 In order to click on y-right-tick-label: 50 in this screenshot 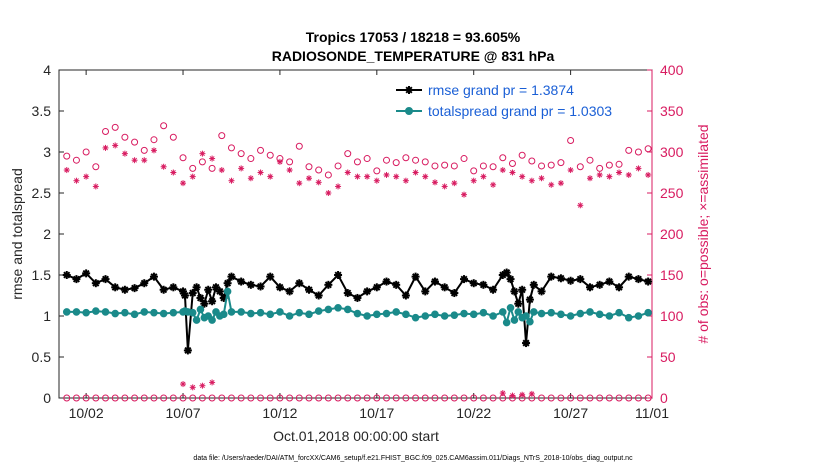, I will do `click(668, 357)`.